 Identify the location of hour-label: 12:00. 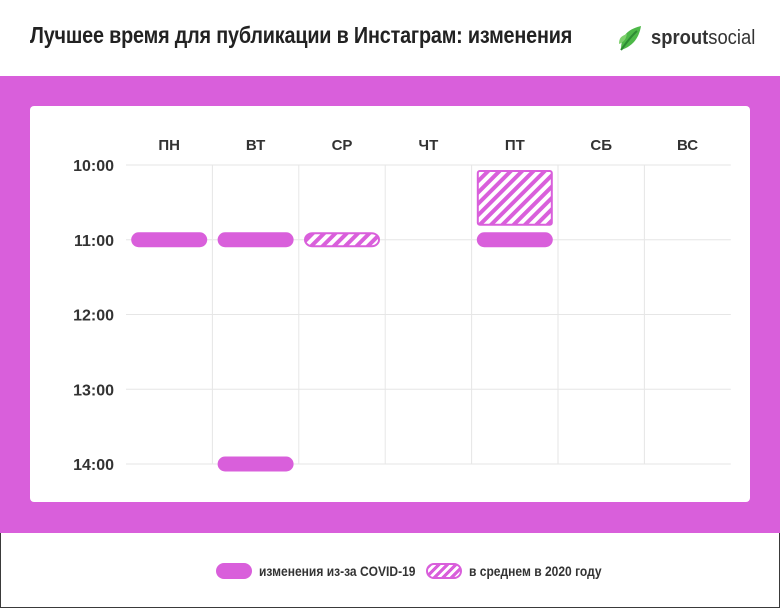
(93, 316).